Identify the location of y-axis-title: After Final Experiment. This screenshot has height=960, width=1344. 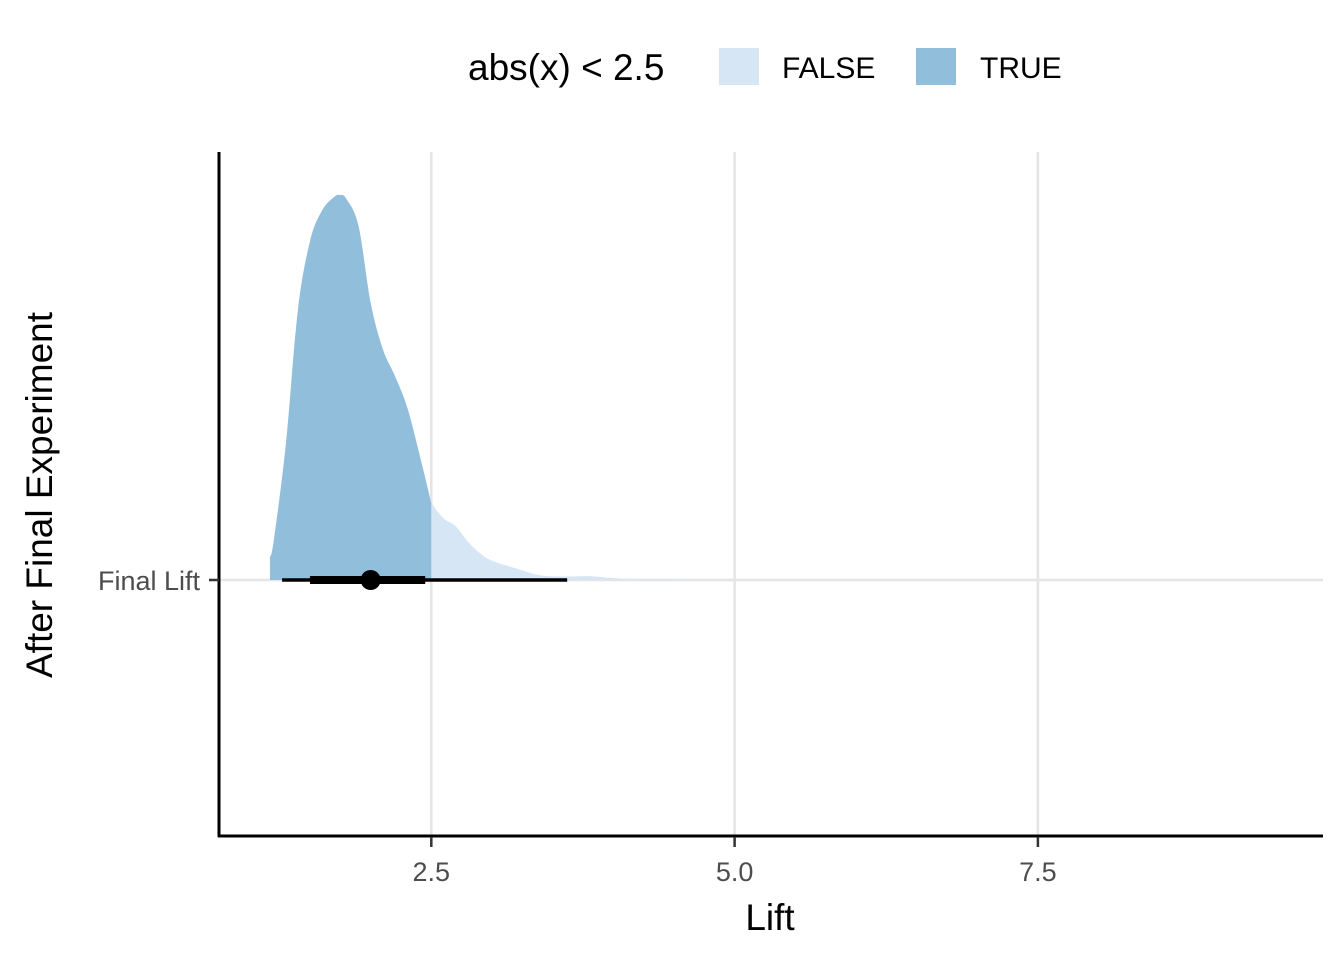
(39, 494).